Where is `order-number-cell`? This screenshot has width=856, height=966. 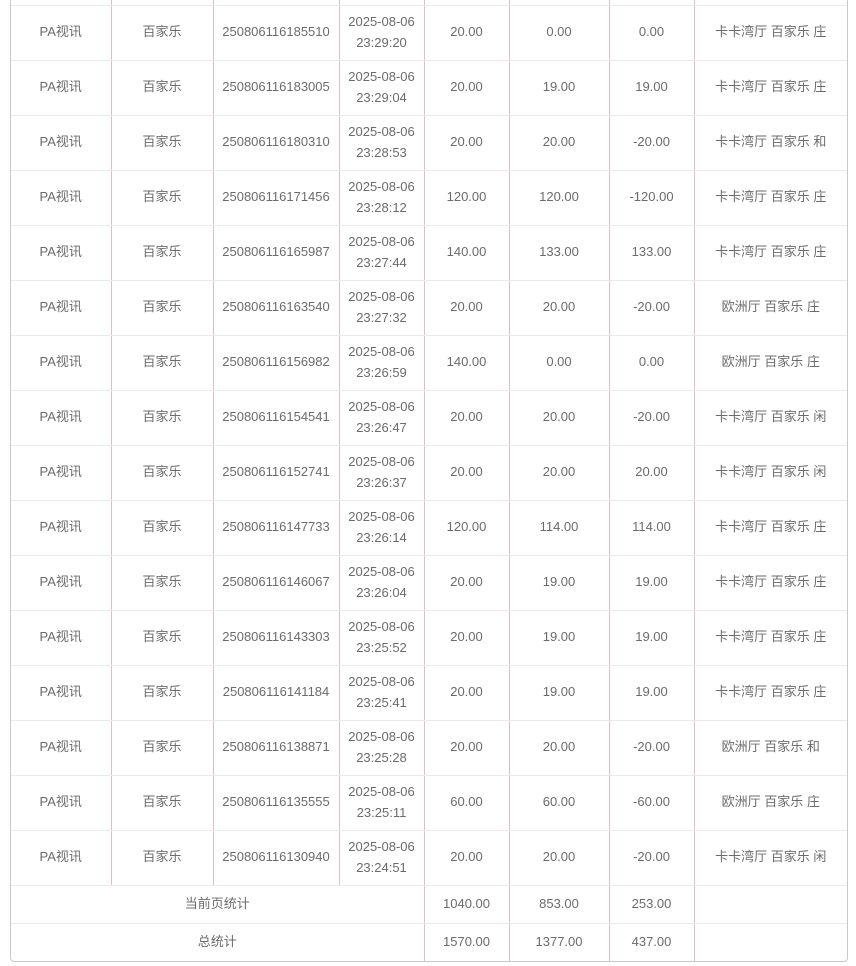 order-number-cell is located at coordinates (276, 3).